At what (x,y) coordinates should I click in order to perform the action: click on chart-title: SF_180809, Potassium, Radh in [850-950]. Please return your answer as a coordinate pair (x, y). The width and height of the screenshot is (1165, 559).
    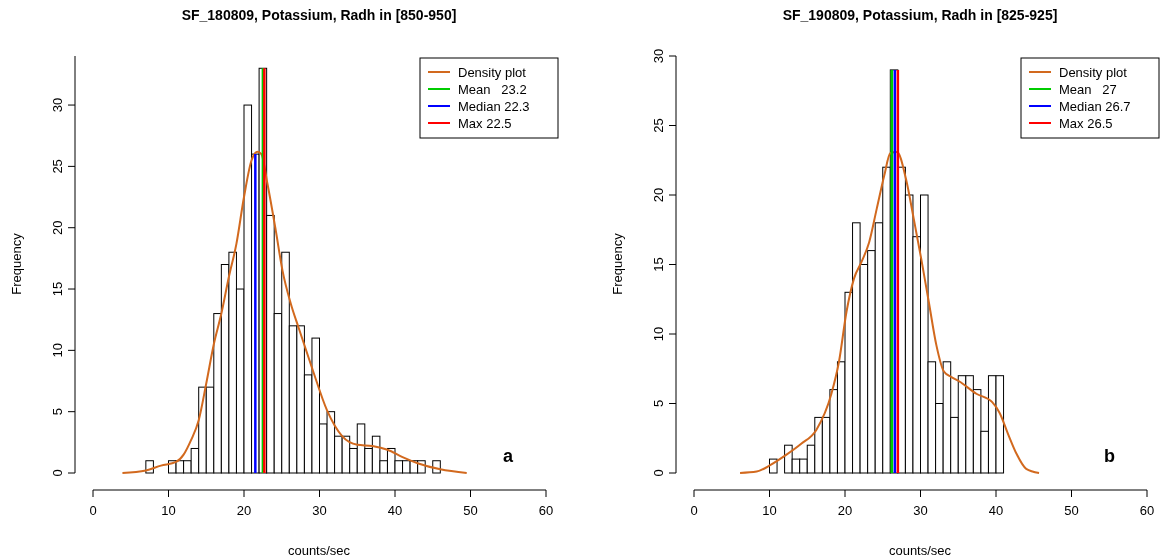
    Looking at the image, I should click on (319, 15).